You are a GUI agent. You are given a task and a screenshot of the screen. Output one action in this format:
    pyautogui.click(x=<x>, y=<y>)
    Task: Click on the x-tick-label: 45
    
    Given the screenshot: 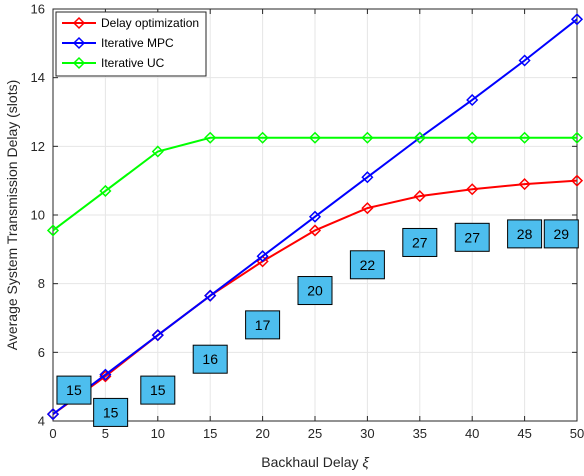 What is the action you would take?
    pyautogui.click(x=524, y=433)
    